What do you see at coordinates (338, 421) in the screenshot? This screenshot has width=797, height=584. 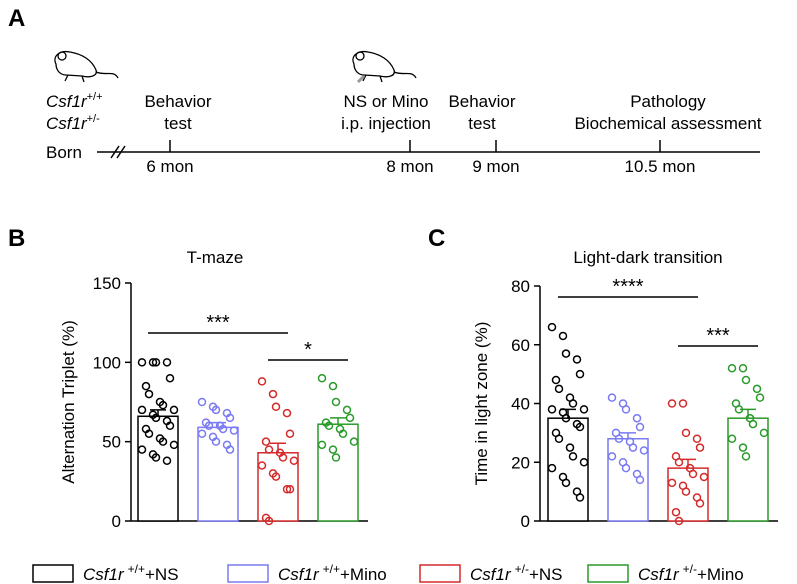 I see `error-bar` at bounding box center [338, 421].